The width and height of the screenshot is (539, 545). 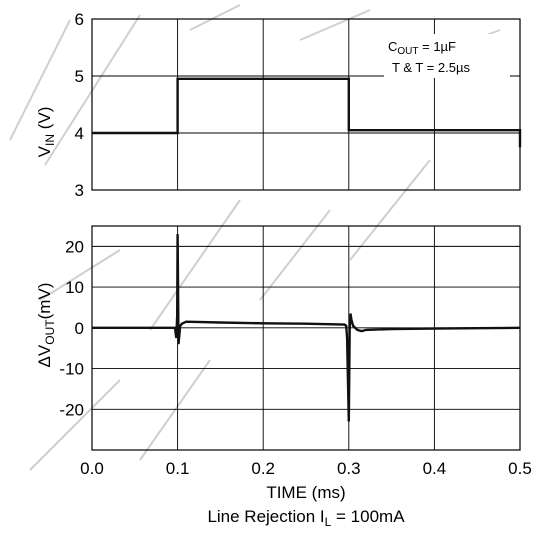 I want to click on chart-caption: Line Rejection IL = 100mA, so click(x=306, y=518).